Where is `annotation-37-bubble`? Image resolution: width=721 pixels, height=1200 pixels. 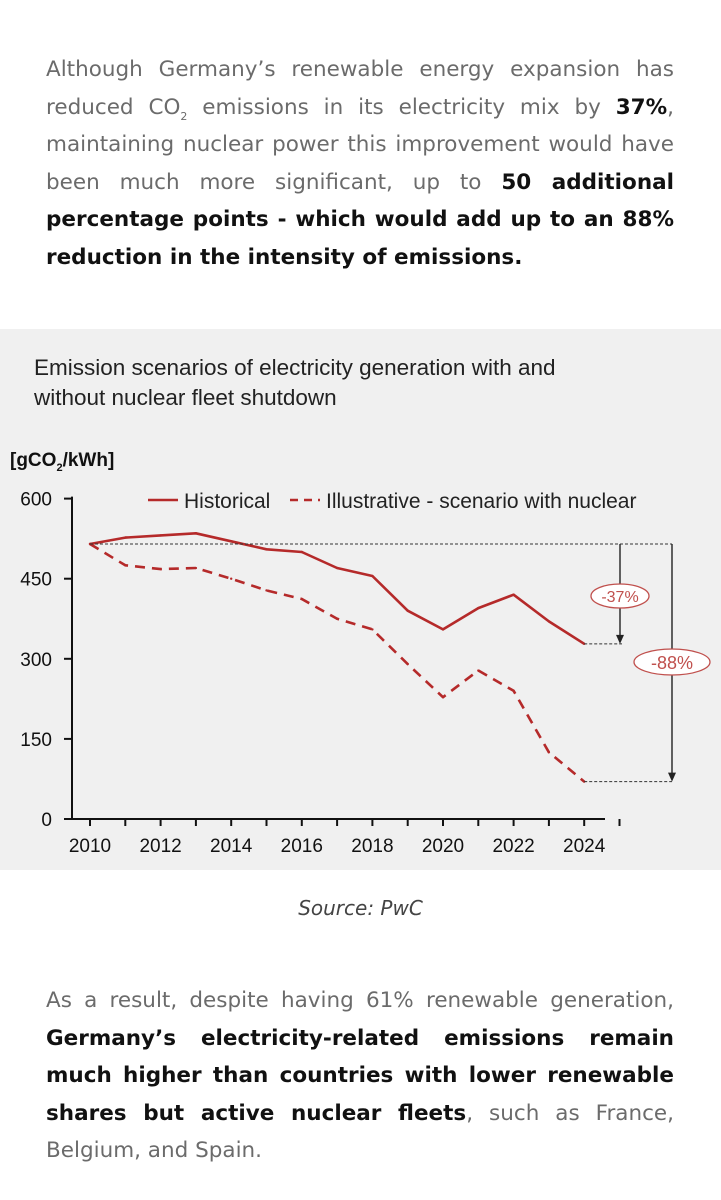
annotation-37-bubble is located at coordinates (620, 596).